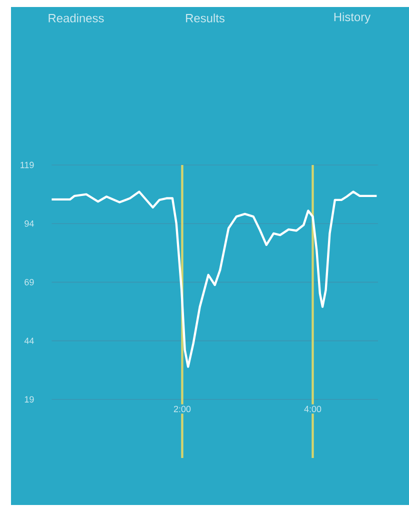  What do you see at coordinates (29, 341) in the screenshot?
I see `y-tick-label: 44` at bounding box center [29, 341].